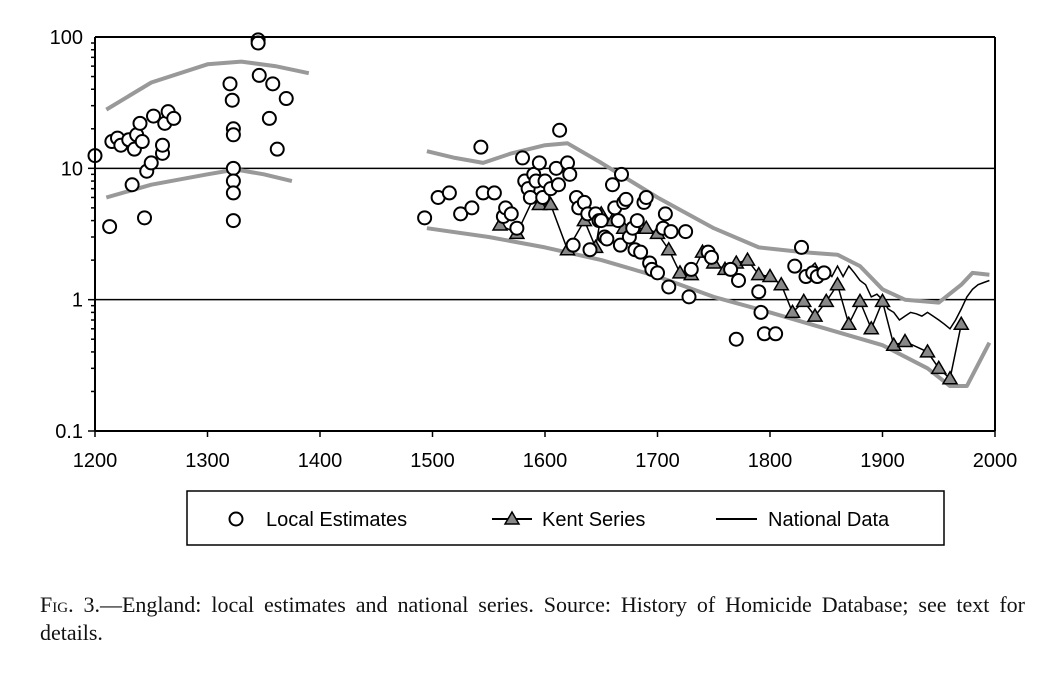 This screenshot has width=1052, height=694. What do you see at coordinates (207, 461) in the screenshot?
I see `x-tick-label: 1300` at bounding box center [207, 461].